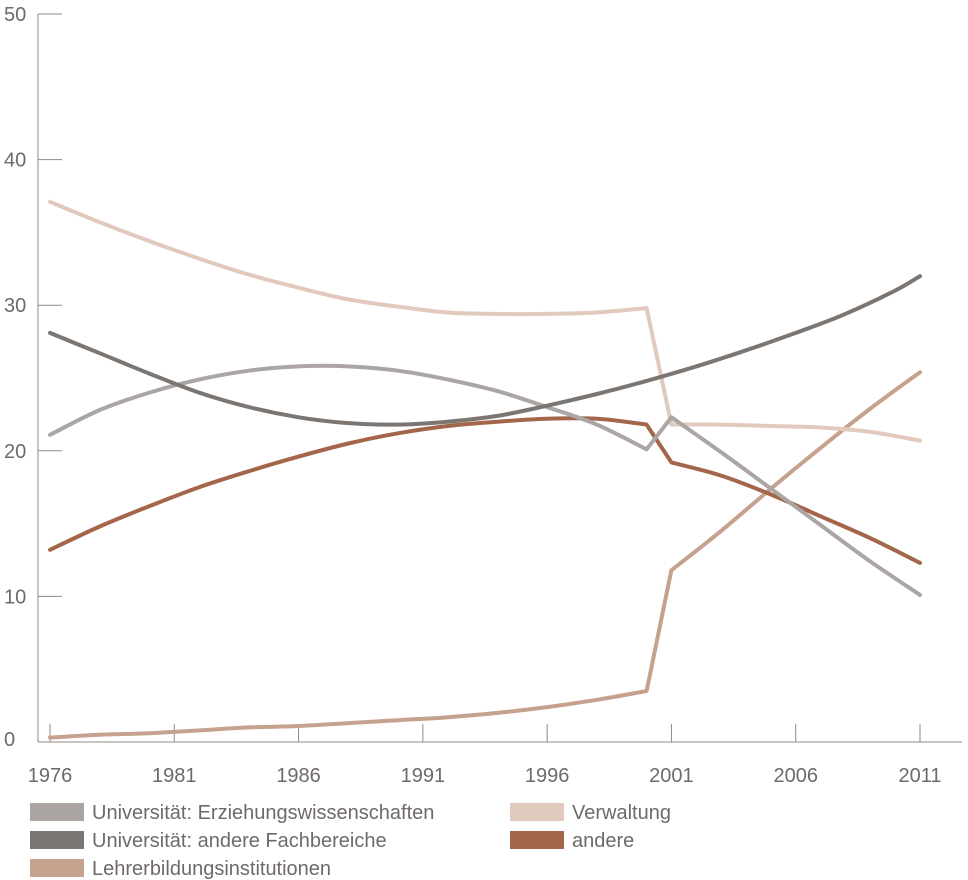 The width and height of the screenshot is (968, 880). What do you see at coordinates (603, 841) in the screenshot?
I see `legend-label-4: andere` at bounding box center [603, 841].